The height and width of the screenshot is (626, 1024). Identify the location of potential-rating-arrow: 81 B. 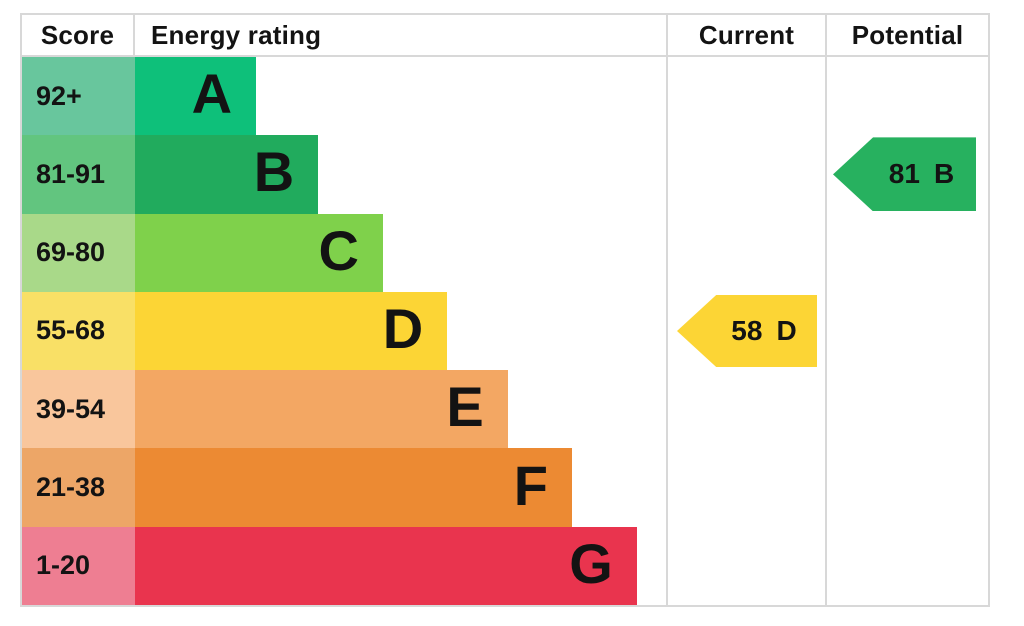
(904, 174).